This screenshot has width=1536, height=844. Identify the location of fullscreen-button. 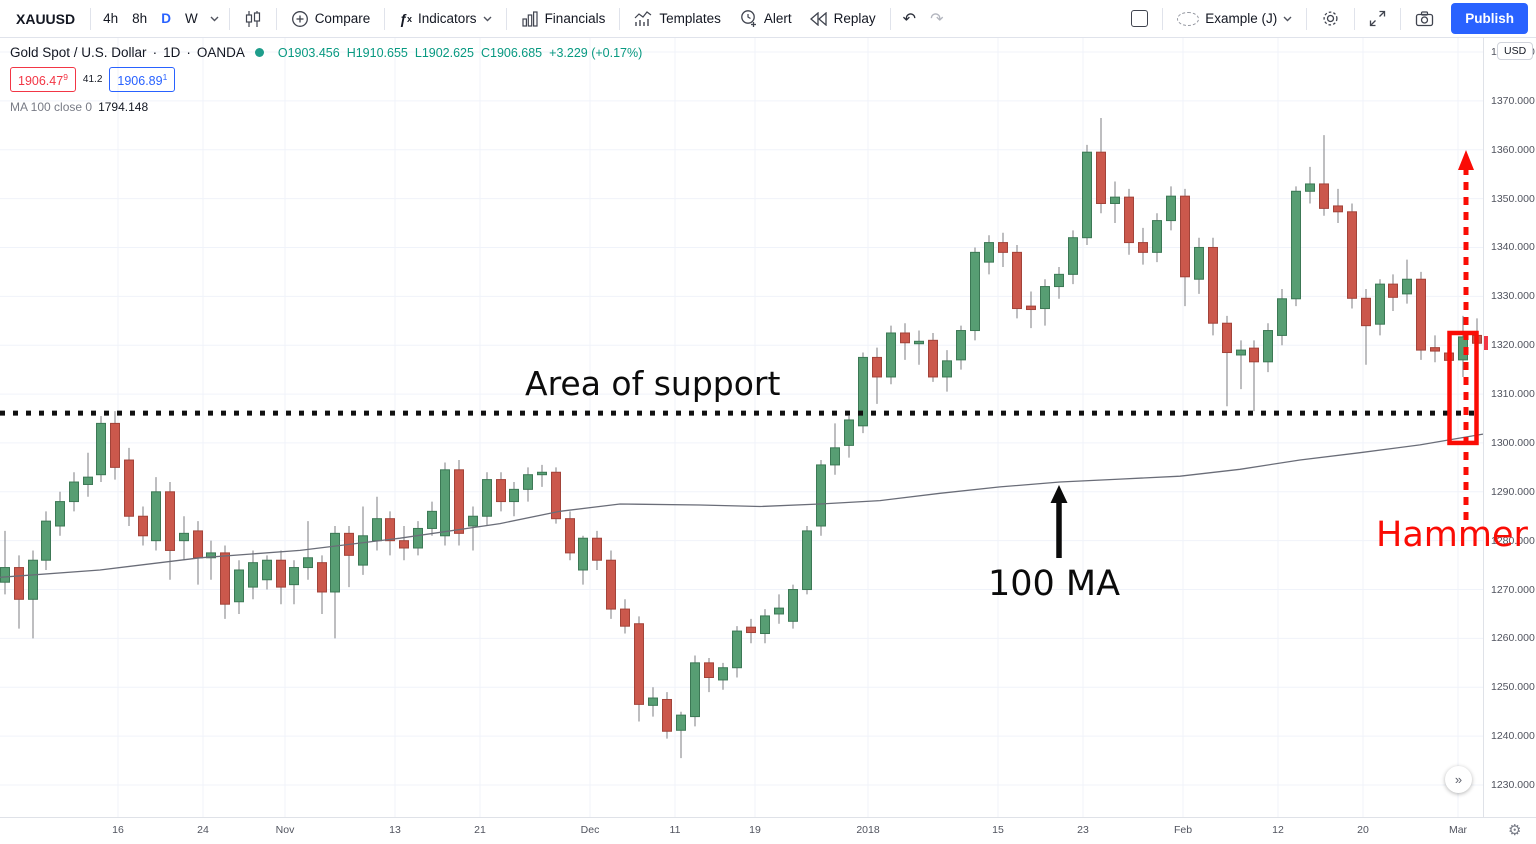
(1377, 19).